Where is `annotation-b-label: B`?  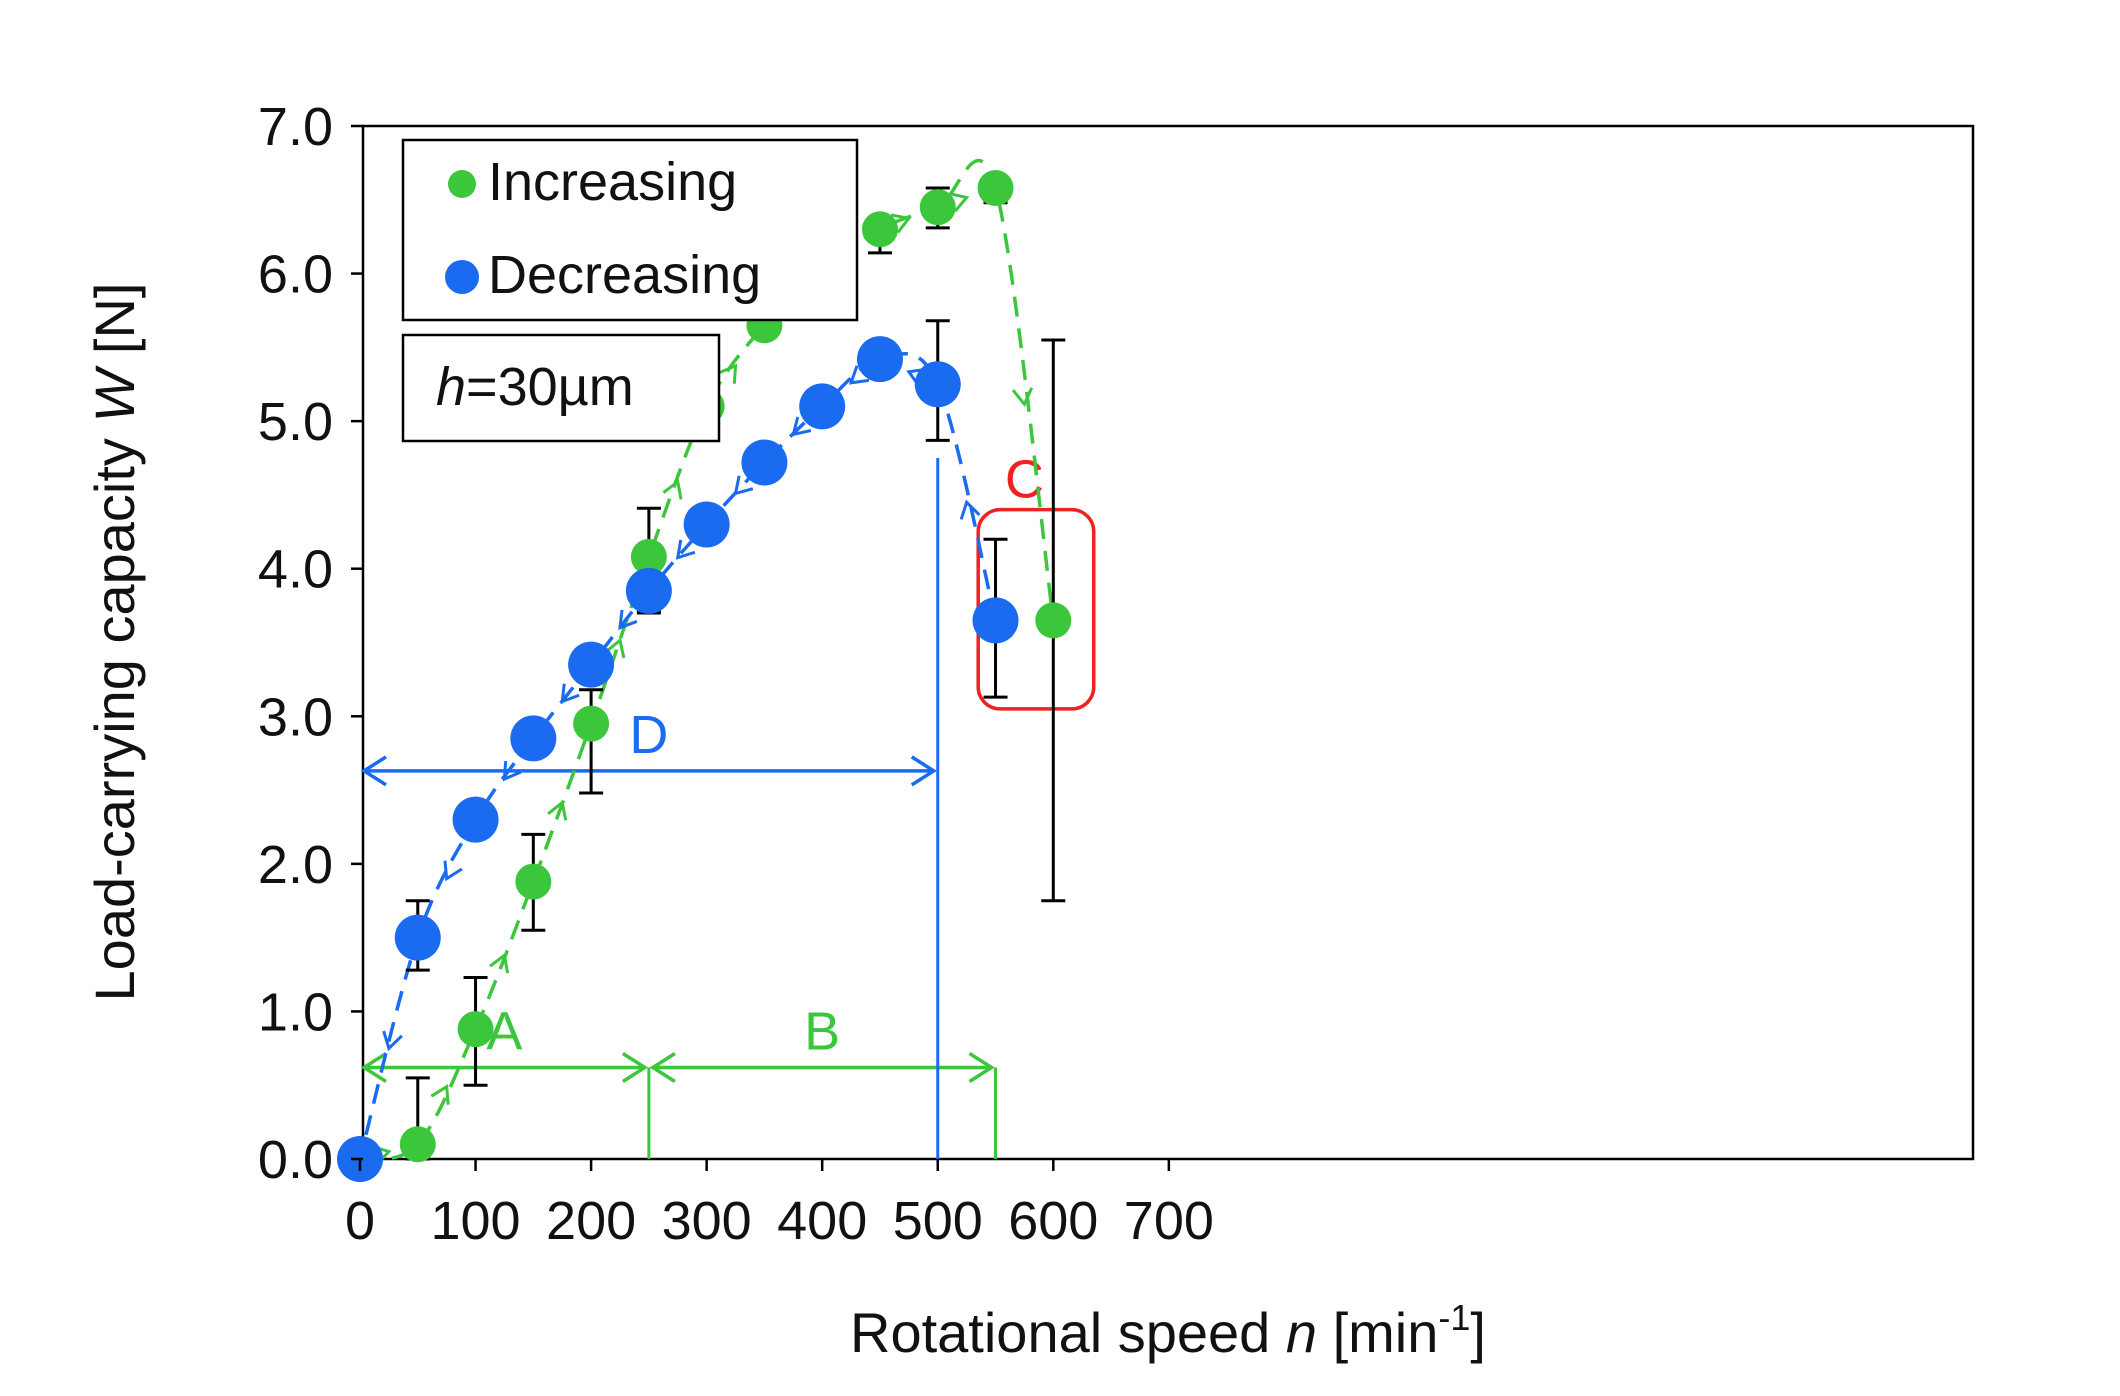 annotation-b-label: B is located at coordinates (822, 1032).